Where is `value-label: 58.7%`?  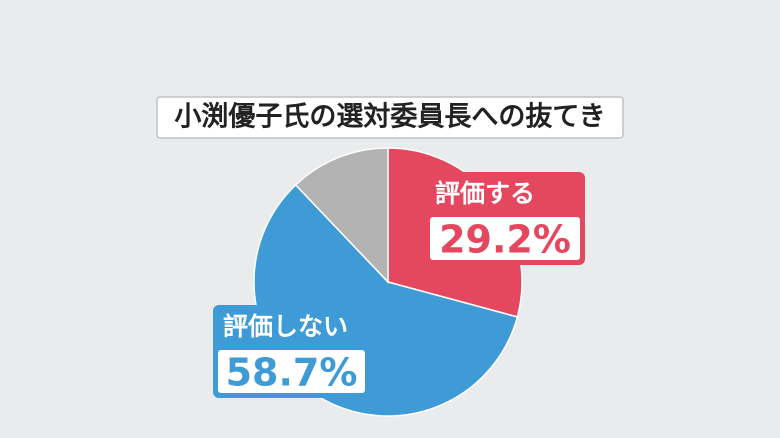
value-label: 58.7% is located at coordinates (292, 373).